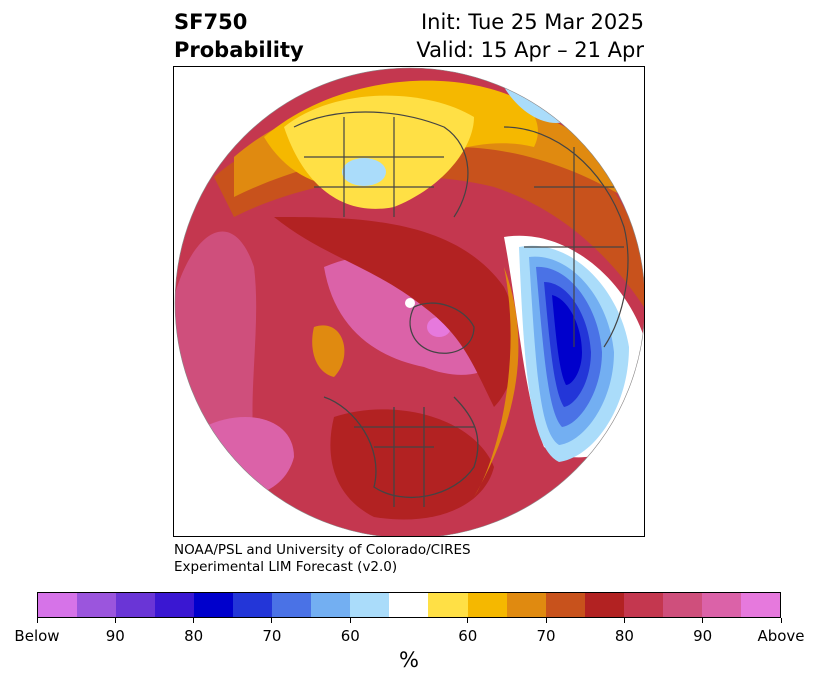 The height and width of the screenshot is (686, 819). I want to click on colorbar-unit-label: %, so click(409, 660).